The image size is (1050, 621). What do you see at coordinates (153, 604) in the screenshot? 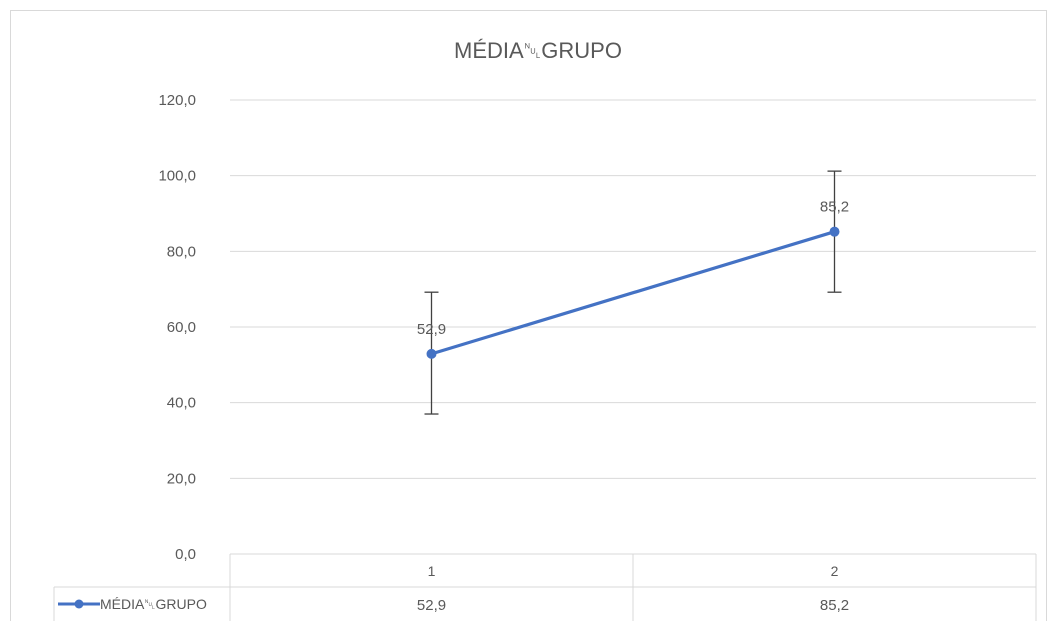
I see `legend-label: MÉDIA␀GRUPO` at bounding box center [153, 604].